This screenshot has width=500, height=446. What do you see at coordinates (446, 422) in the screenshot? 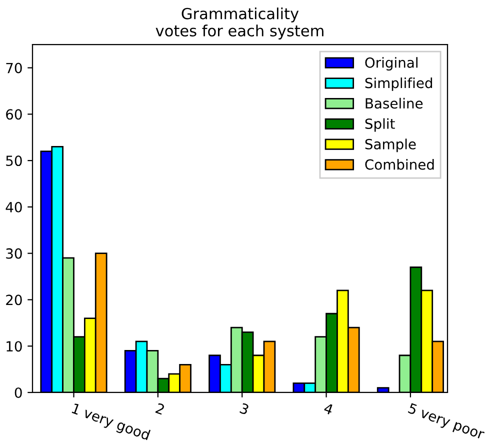
I see `x-tick-label: 5 very poor` at bounding box center [446, 422].